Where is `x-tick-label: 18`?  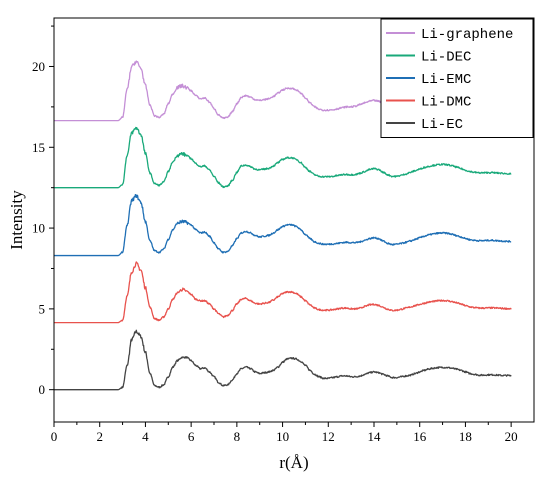 x-tick-label: 18 is located at coordinates (465, 436).